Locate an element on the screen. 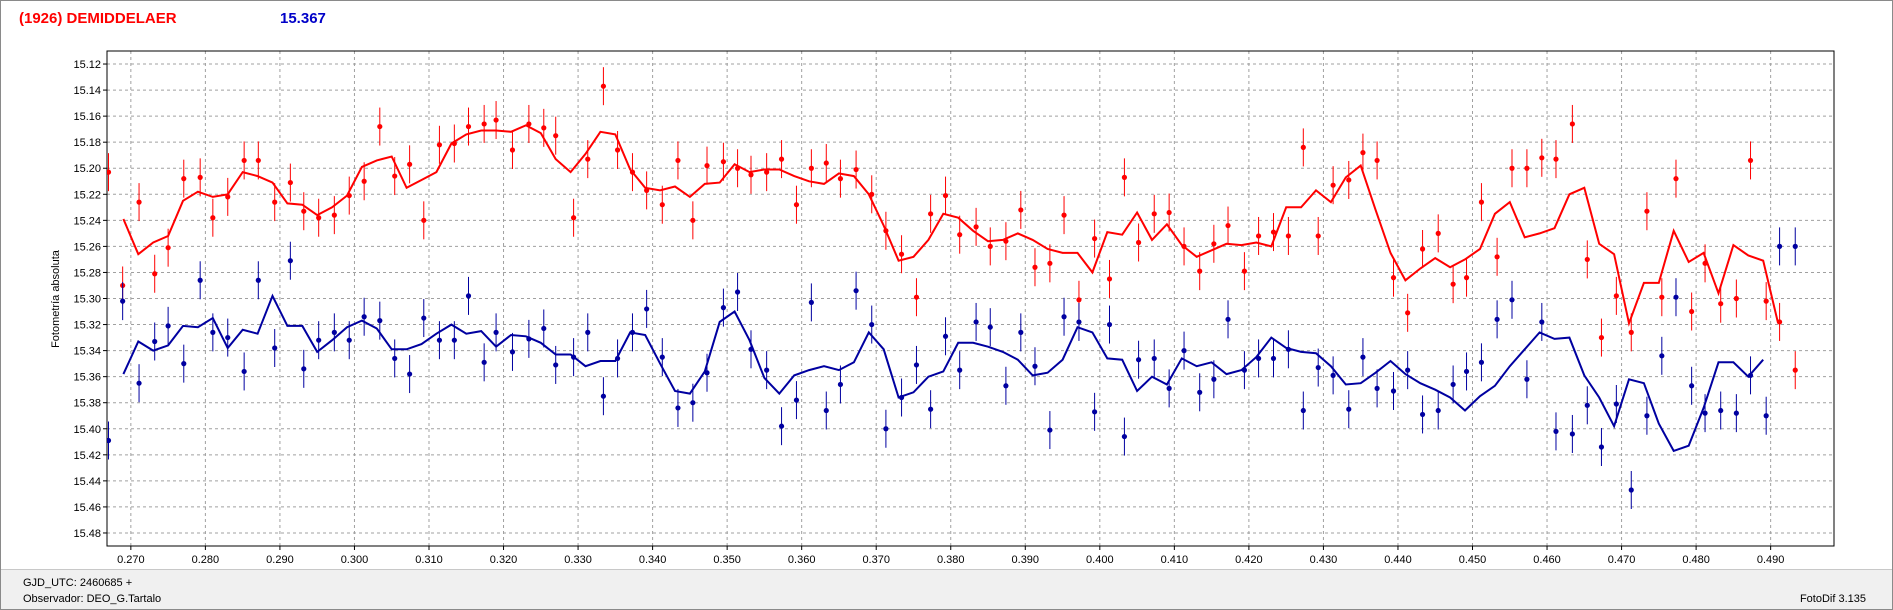 The height and width of the screenshot is (610, 1893). x-tick-label: 0.310 is located at coordinates (429, 560).